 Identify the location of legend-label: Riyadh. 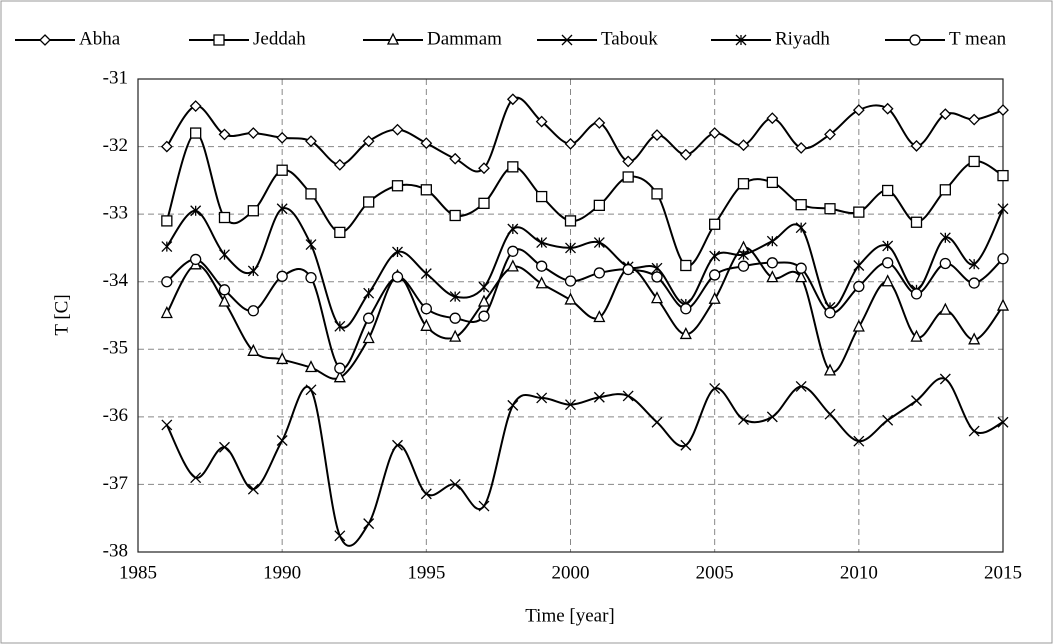
(802, 38).